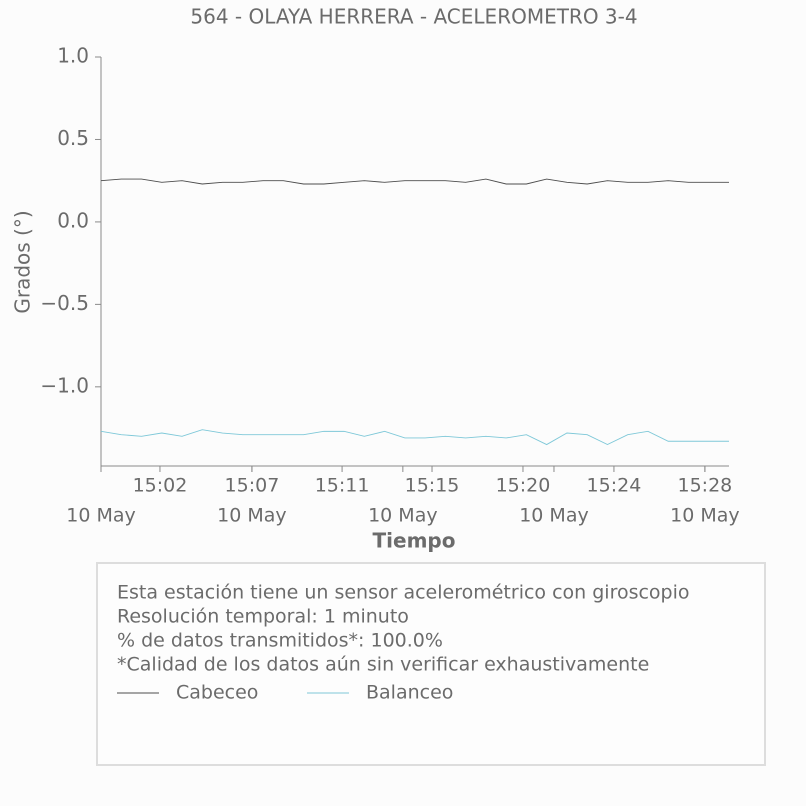  What do you see at coordinates (614, 486) in the screenshot?
I see `x-tick-label: 15:24` at bounding box center [614, 486].